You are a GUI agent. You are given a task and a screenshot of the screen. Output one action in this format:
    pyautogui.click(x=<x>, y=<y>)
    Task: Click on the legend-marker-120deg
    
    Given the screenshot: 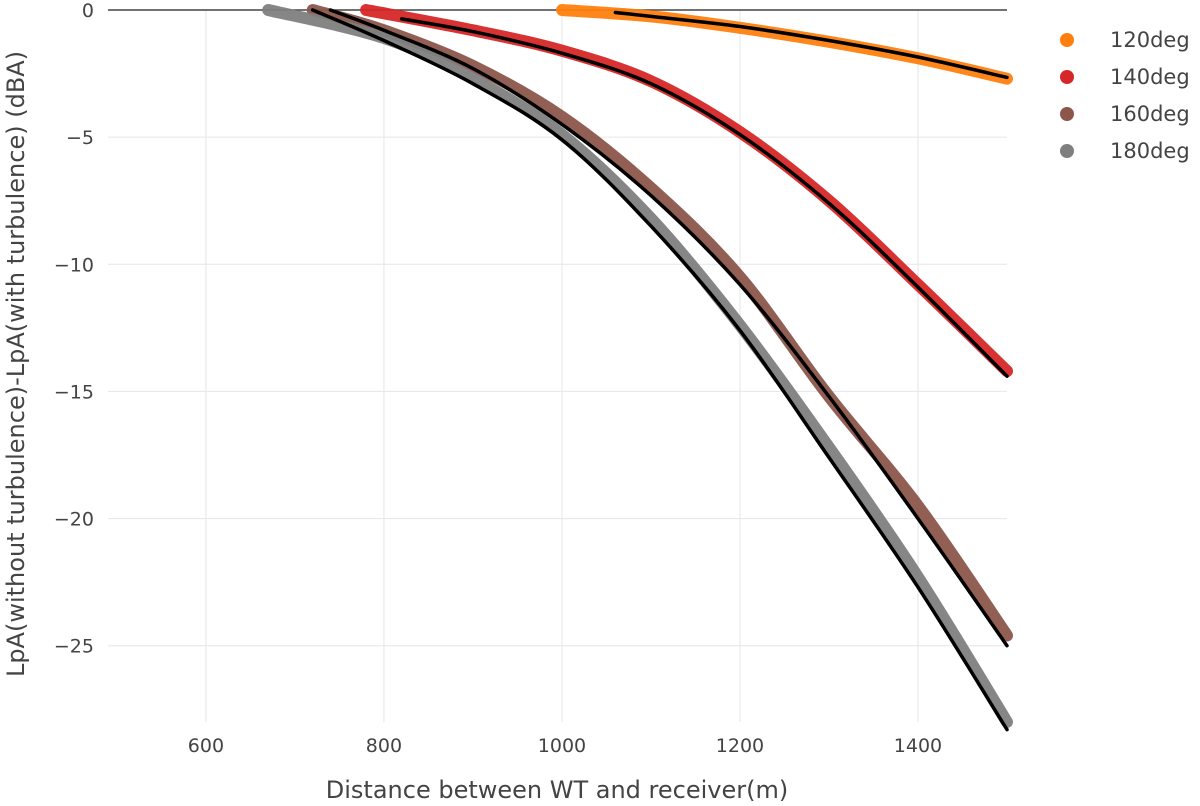 What is the action you would take?
    pyautogui.click(x=1067, y=40)
    